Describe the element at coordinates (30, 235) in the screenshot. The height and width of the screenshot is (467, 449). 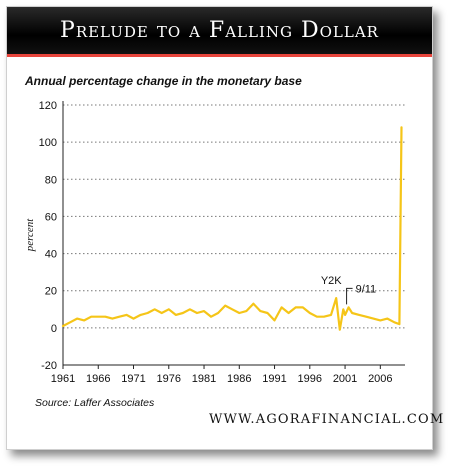
I see `y-axis-label: percent` at that location.